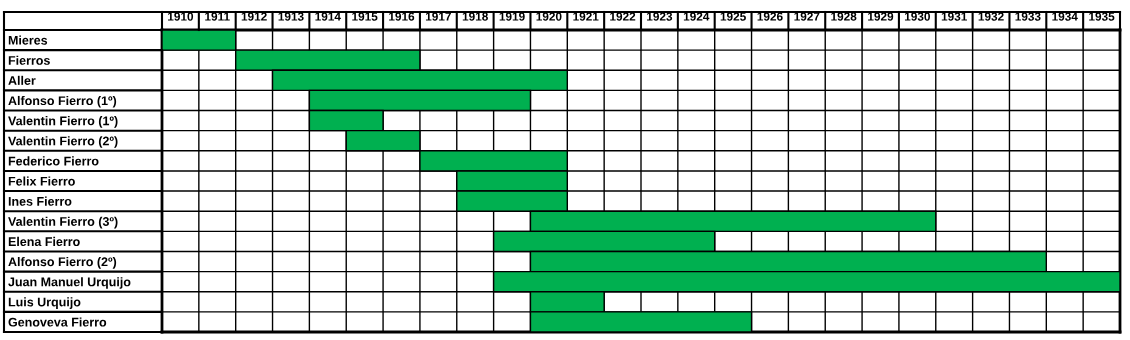 This screenshot has height=340, width=1130. I want to click on y-tick-label: Federico Fierro, so click(53, 161).